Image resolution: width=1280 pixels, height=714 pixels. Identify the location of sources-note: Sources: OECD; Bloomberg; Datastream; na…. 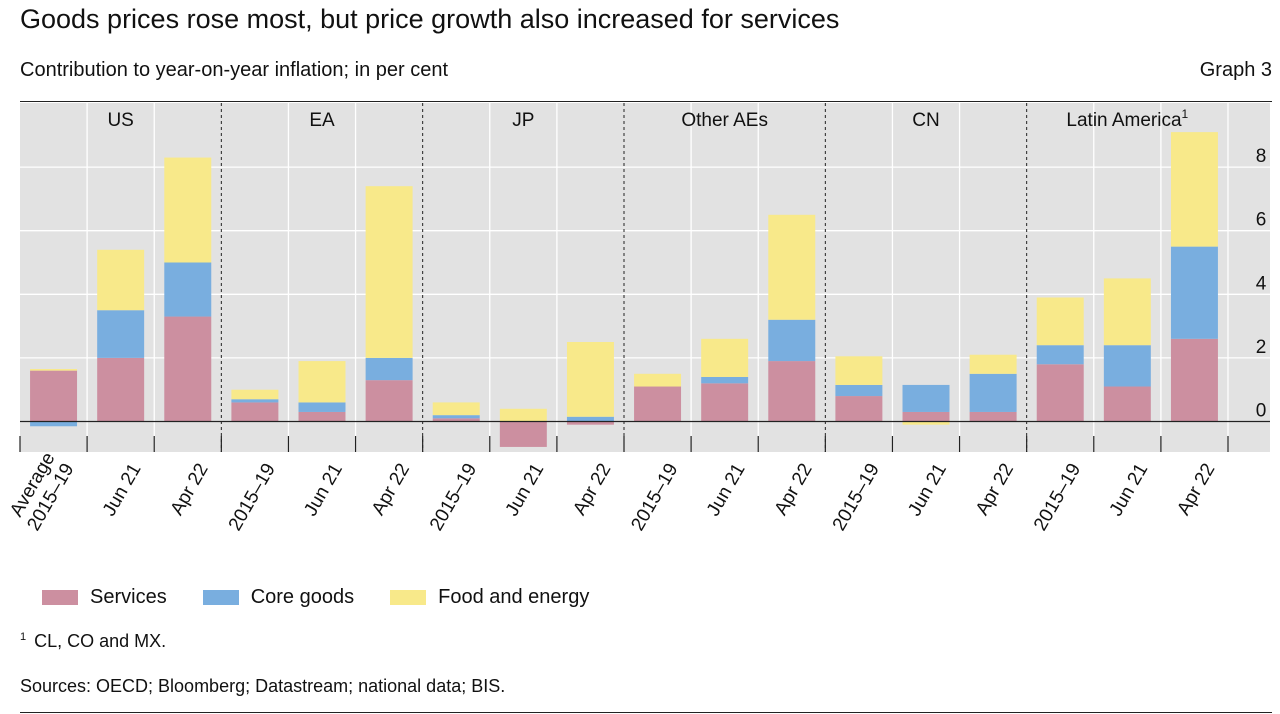
(263, 686).